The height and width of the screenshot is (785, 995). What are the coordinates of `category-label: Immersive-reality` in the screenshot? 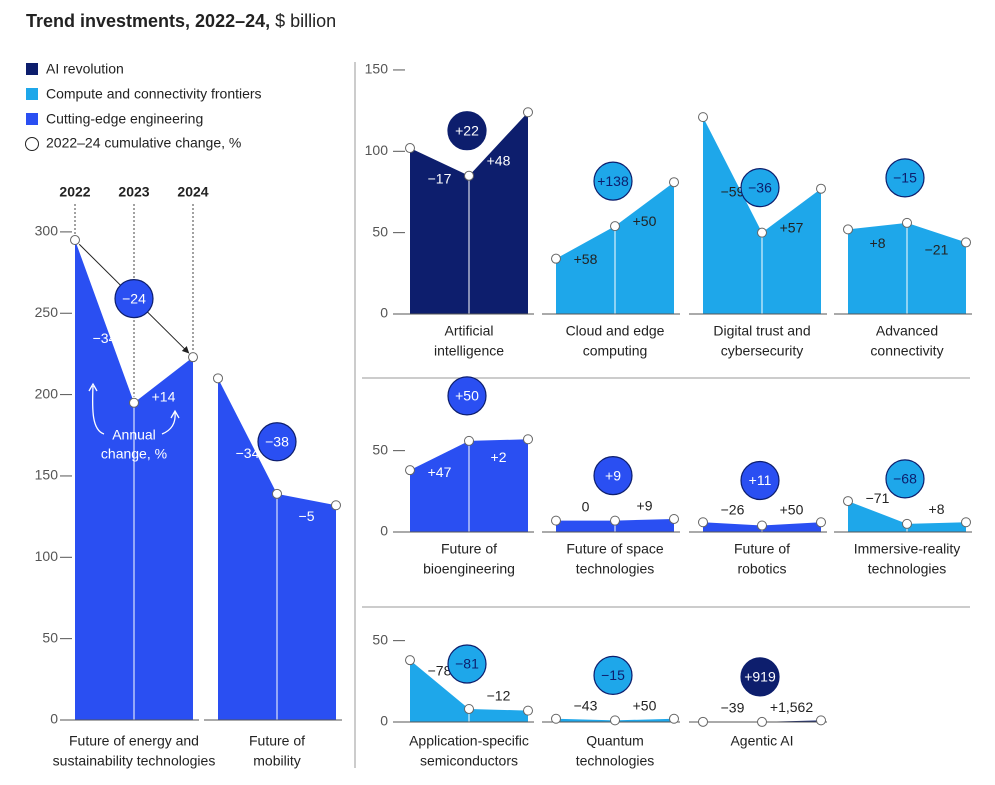 It's located at (907, 549).